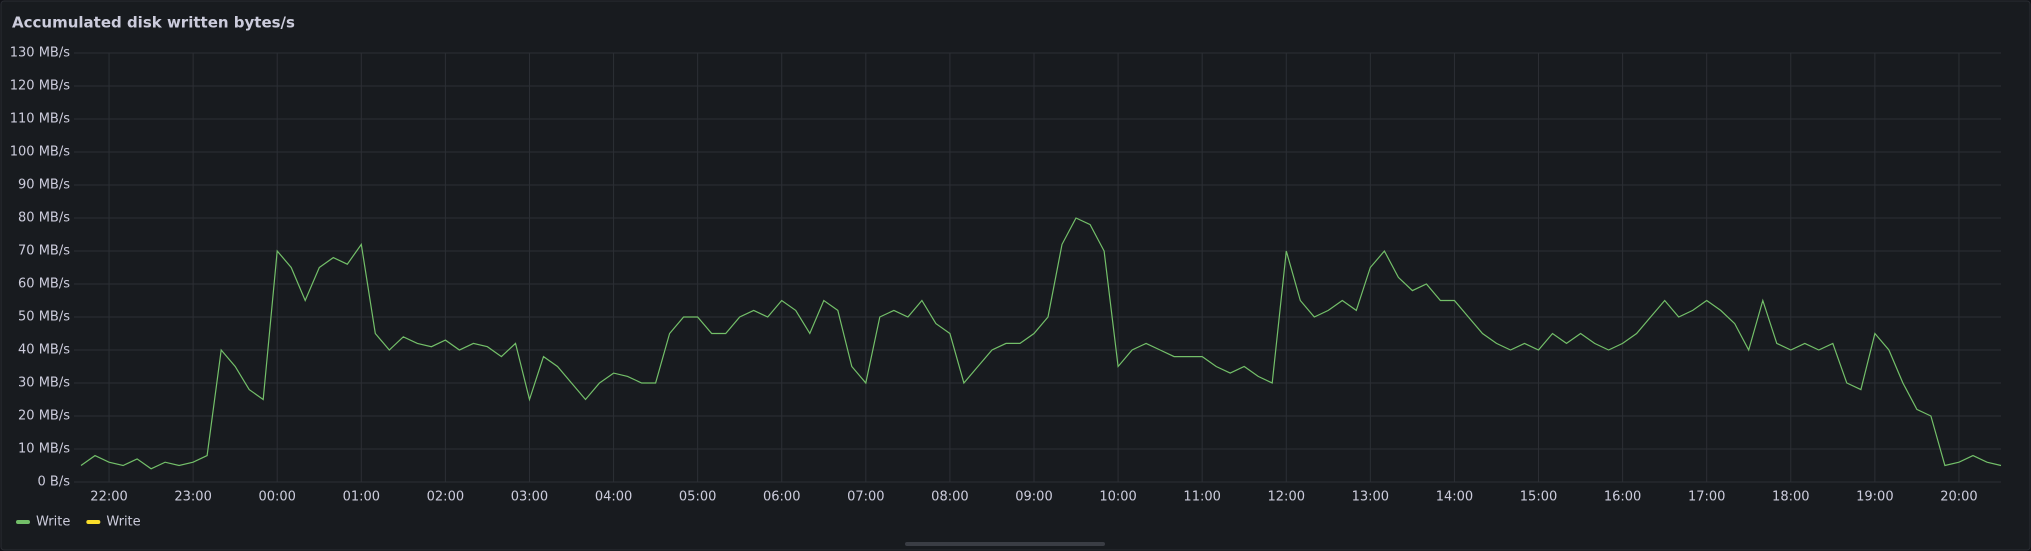 The height and width of the screenshot is (551, 2031). I want to click on x-tick-label: 16:00, so click(1622, 497).